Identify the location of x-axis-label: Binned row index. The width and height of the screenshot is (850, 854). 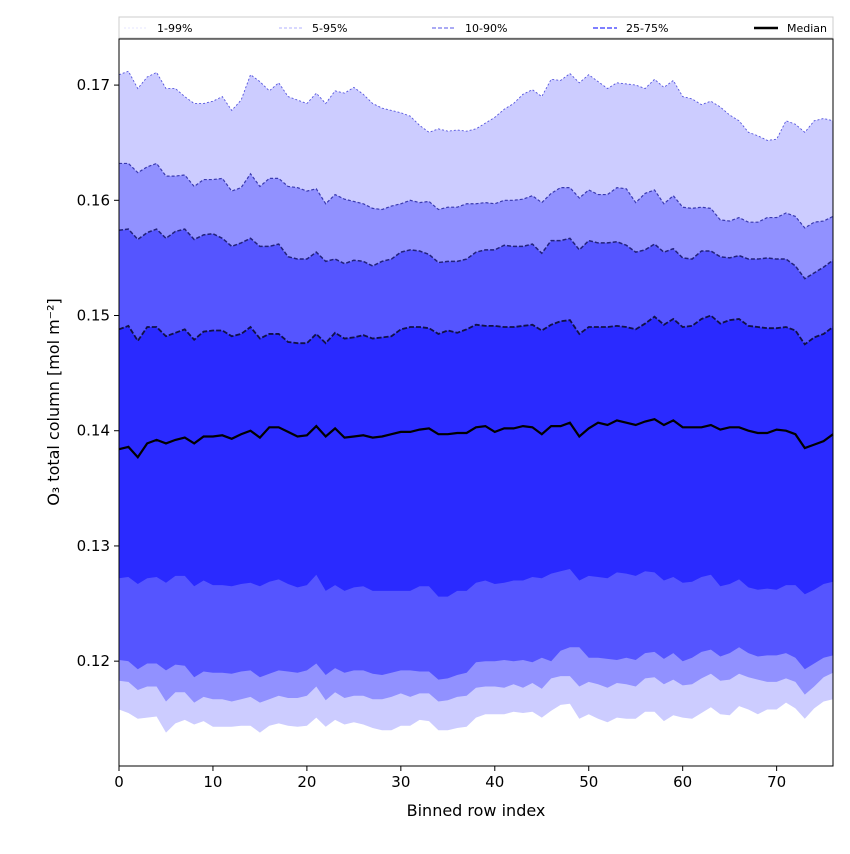
(476, 810).